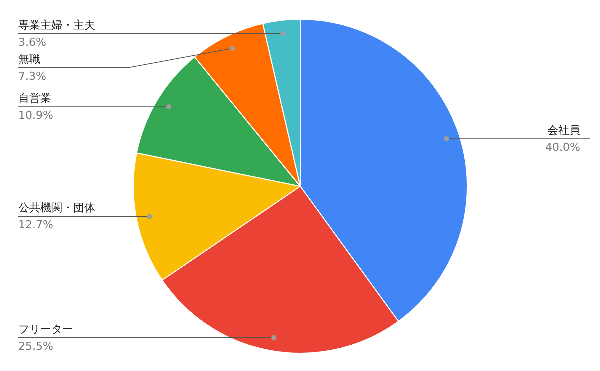 The image size is (600, 371). What do you see at coordinates (563, 147) in the screenshot?
I see `data-label: 40.0%` at bounding box center [563, 147].